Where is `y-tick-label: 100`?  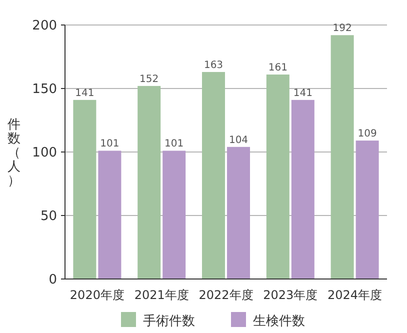
y-tick-label: 100 is located at coordinates (44, 153).